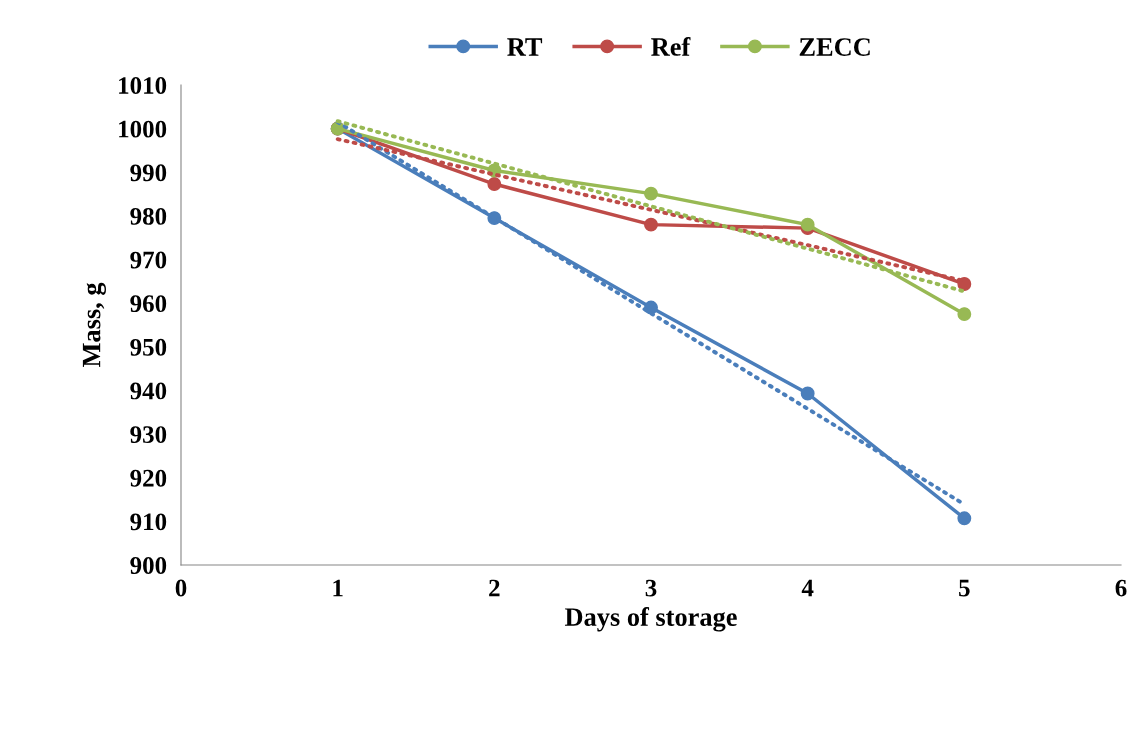  Describe the element at coordinates (650, 619) in the screenshot. I see `x-axis-title: Days of storage` at that location.